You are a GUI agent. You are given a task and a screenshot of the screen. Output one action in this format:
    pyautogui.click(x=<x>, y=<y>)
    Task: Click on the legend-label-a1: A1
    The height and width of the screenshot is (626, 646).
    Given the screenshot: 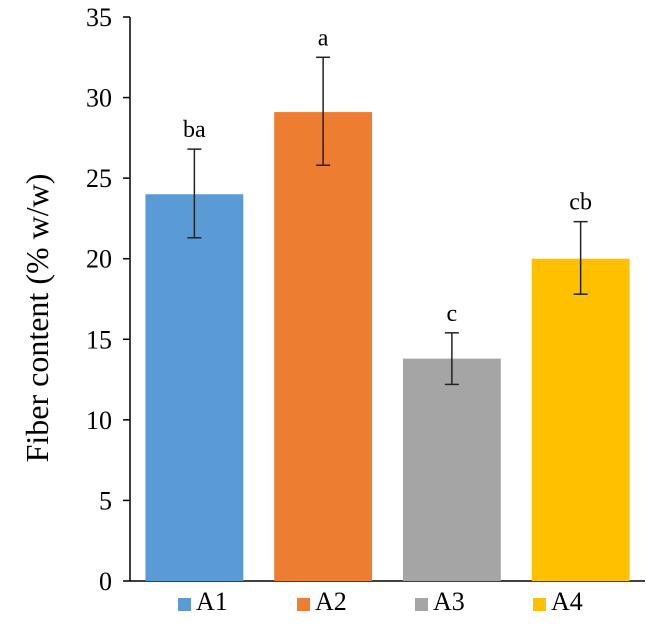 What is the action you would take?
    pyautogui.click(x=212, y=601)
    